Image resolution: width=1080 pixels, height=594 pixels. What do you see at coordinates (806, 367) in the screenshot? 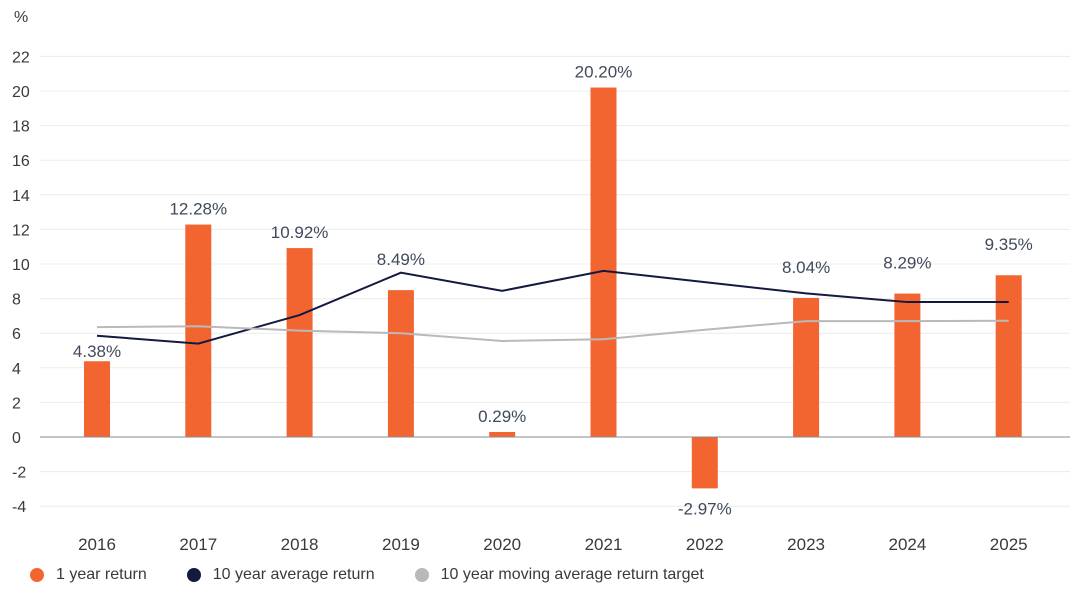
I see `bar-2023` at bounding box center [806, 367].